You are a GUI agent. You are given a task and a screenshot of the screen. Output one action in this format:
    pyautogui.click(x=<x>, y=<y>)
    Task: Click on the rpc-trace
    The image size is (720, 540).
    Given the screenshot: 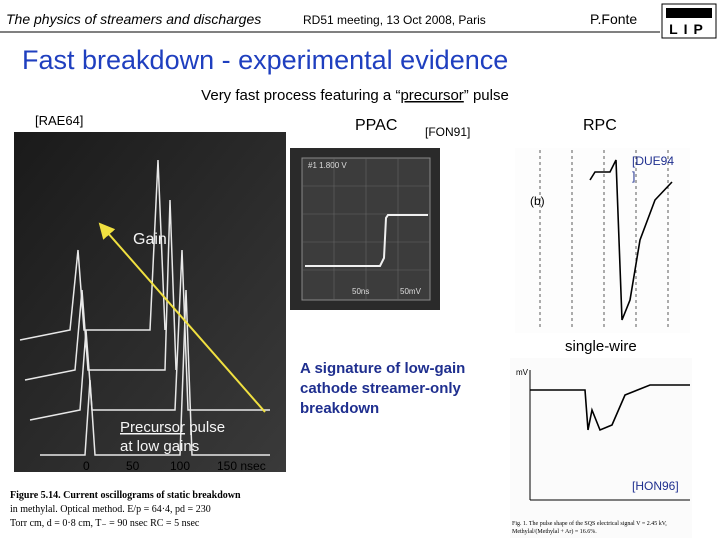 What is the action you would take?
    pyautogui.click(x=631, y=240)
    